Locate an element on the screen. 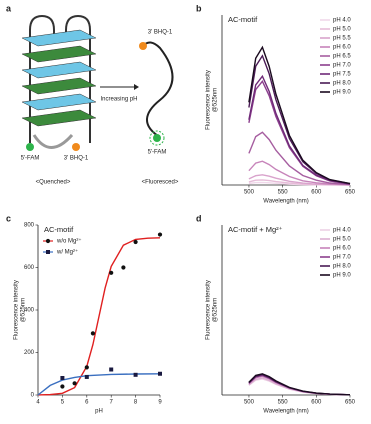  legend-label: pH 5.5 is located at coordinates (342, 39).